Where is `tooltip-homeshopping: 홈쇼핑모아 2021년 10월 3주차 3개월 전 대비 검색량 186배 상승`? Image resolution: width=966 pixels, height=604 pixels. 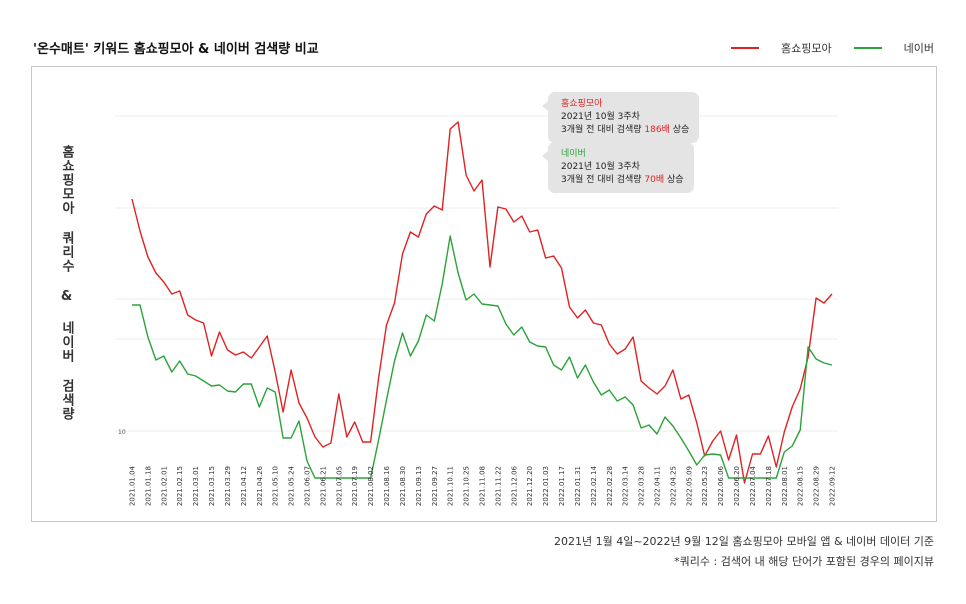 tooltip-homeshopping: 홈쇼핑모아 2021년 10월 3주차 3개월 전 대비 검색량 186배 상승 is located at coordinates (620, 117).